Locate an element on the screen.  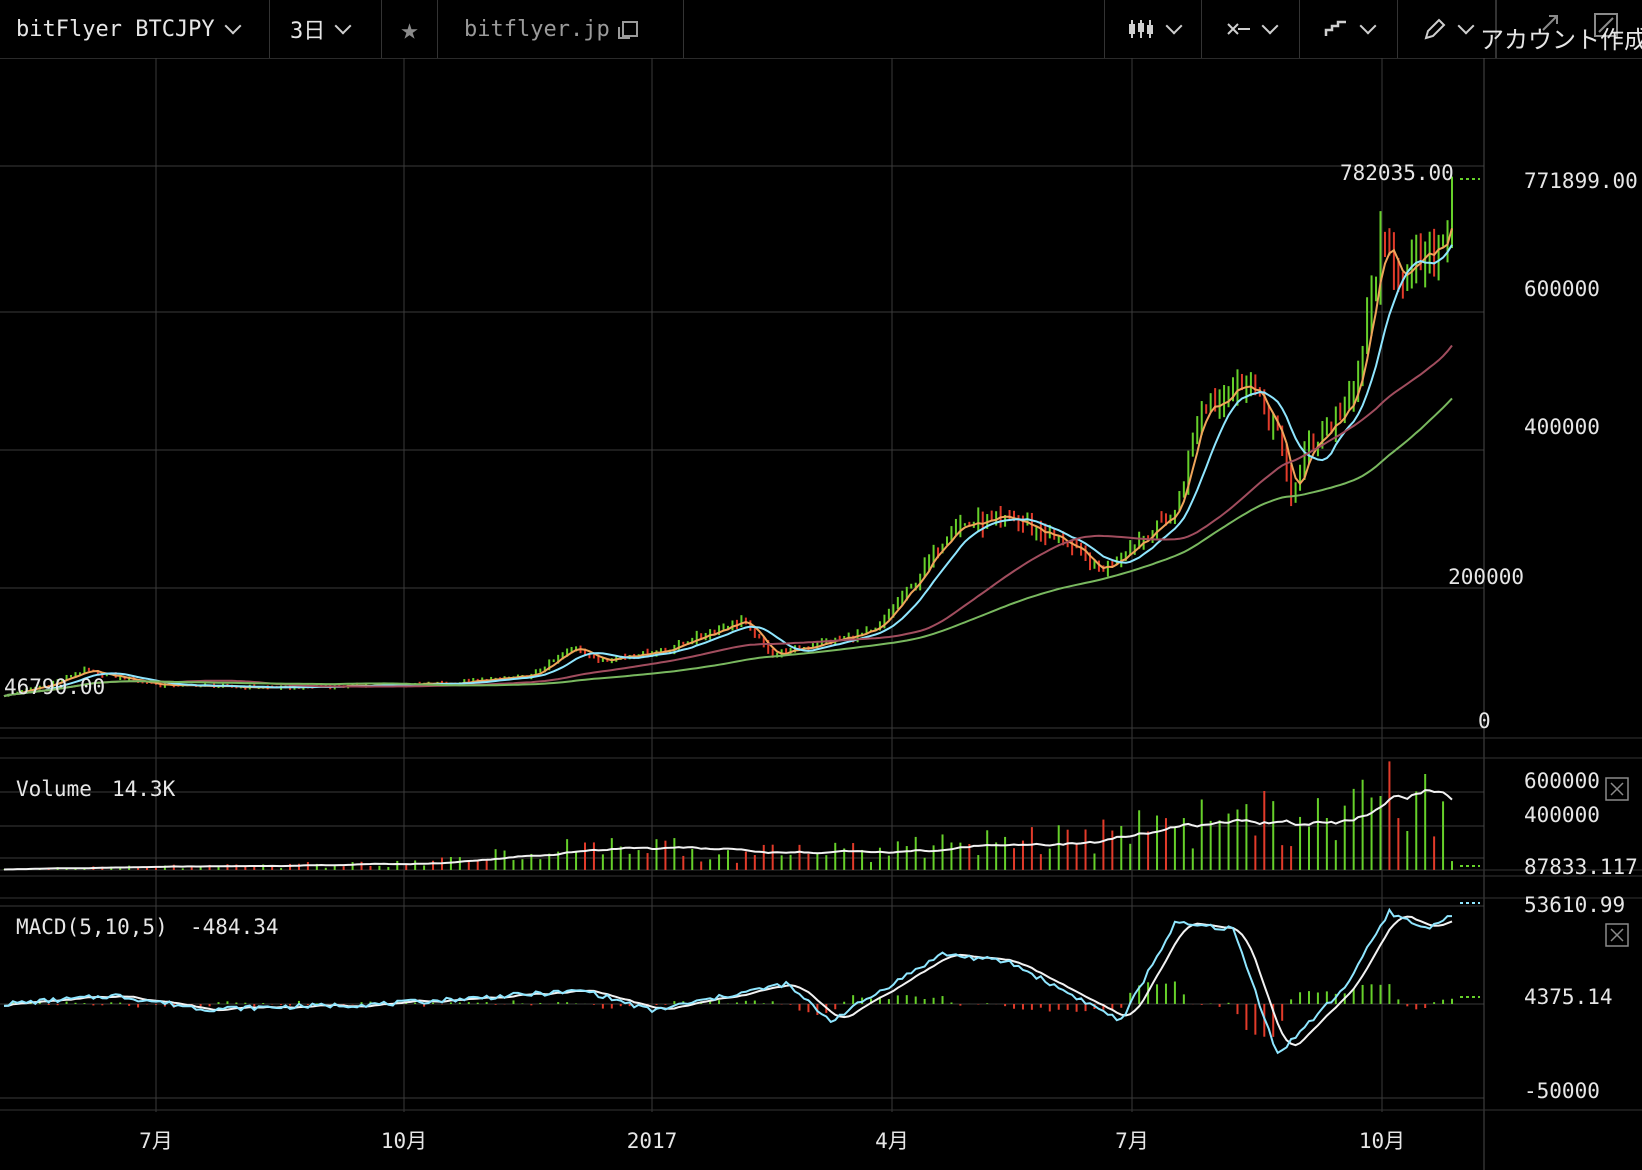
macd-value: -484.34 is located at coordinates (234, 927).